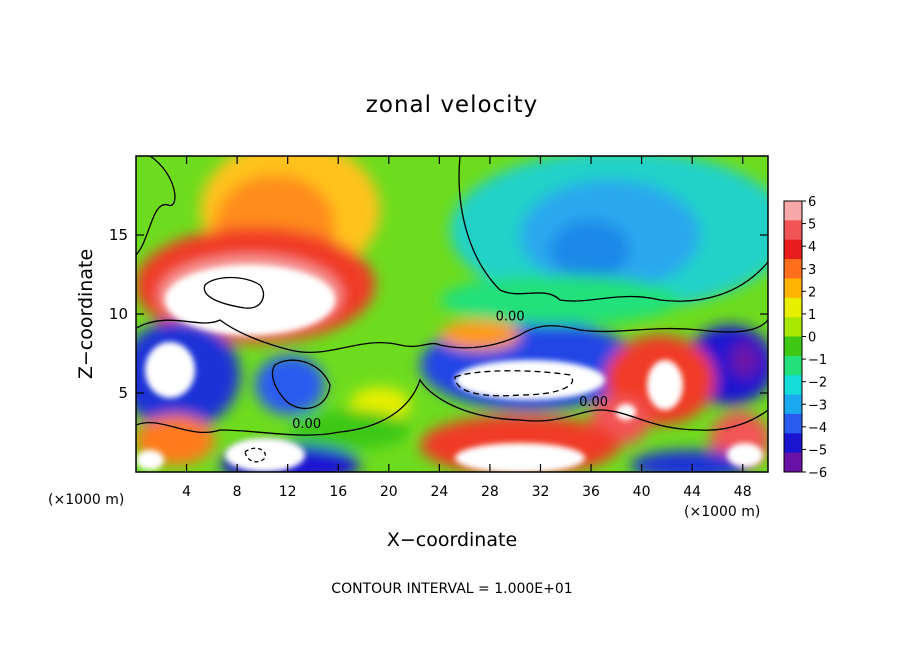 The height and width of the screenshot is (654, 904). Describe the element at coordinates (817, 428) in the screenshot. I see `colorbar-tick-label: −4` at that location.